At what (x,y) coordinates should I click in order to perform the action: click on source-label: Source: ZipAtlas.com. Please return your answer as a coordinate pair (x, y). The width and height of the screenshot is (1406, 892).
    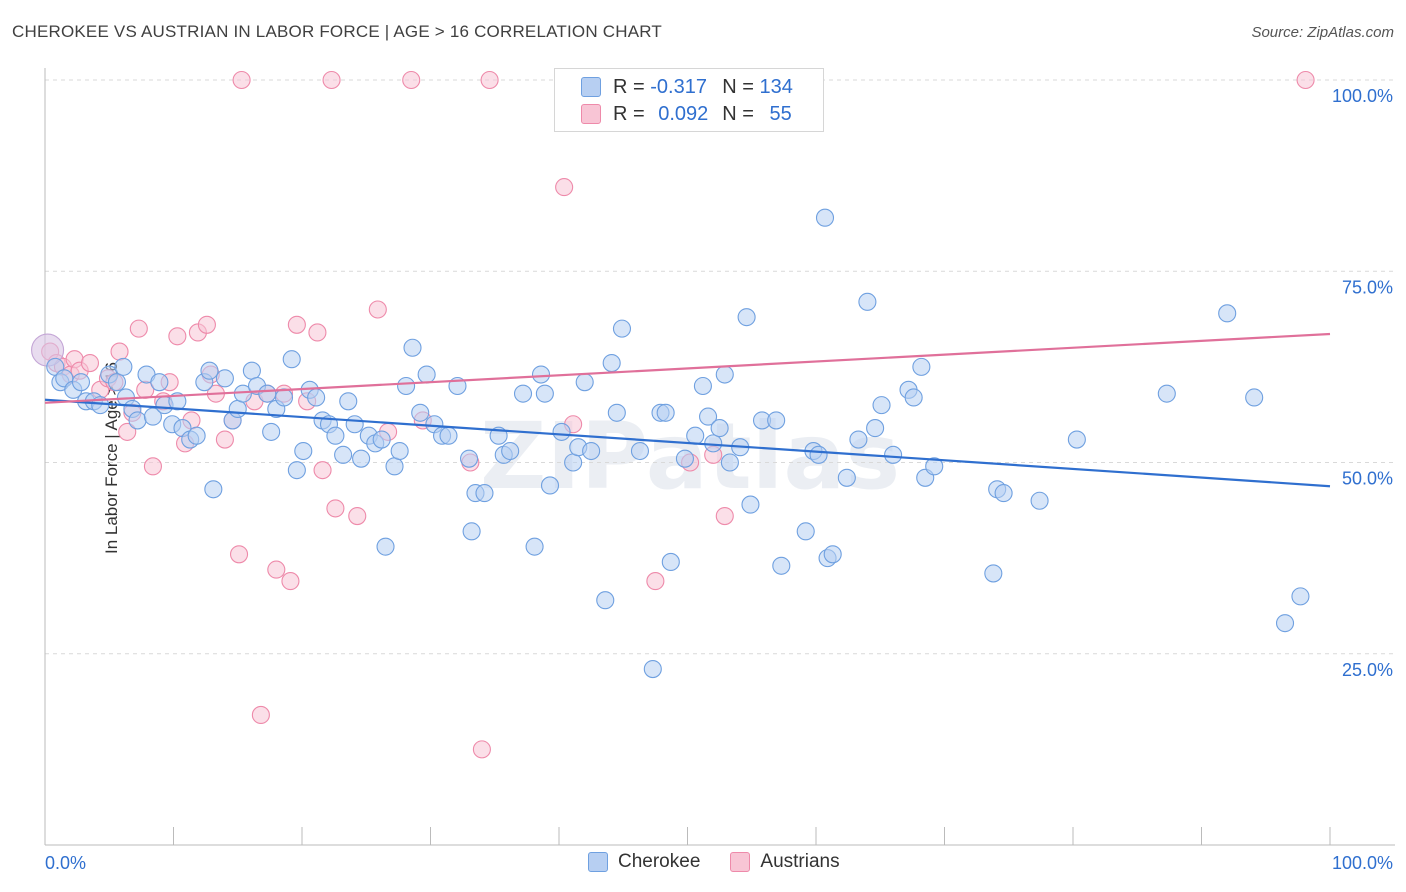
    Looking at the image, I should click on (1322, 32).